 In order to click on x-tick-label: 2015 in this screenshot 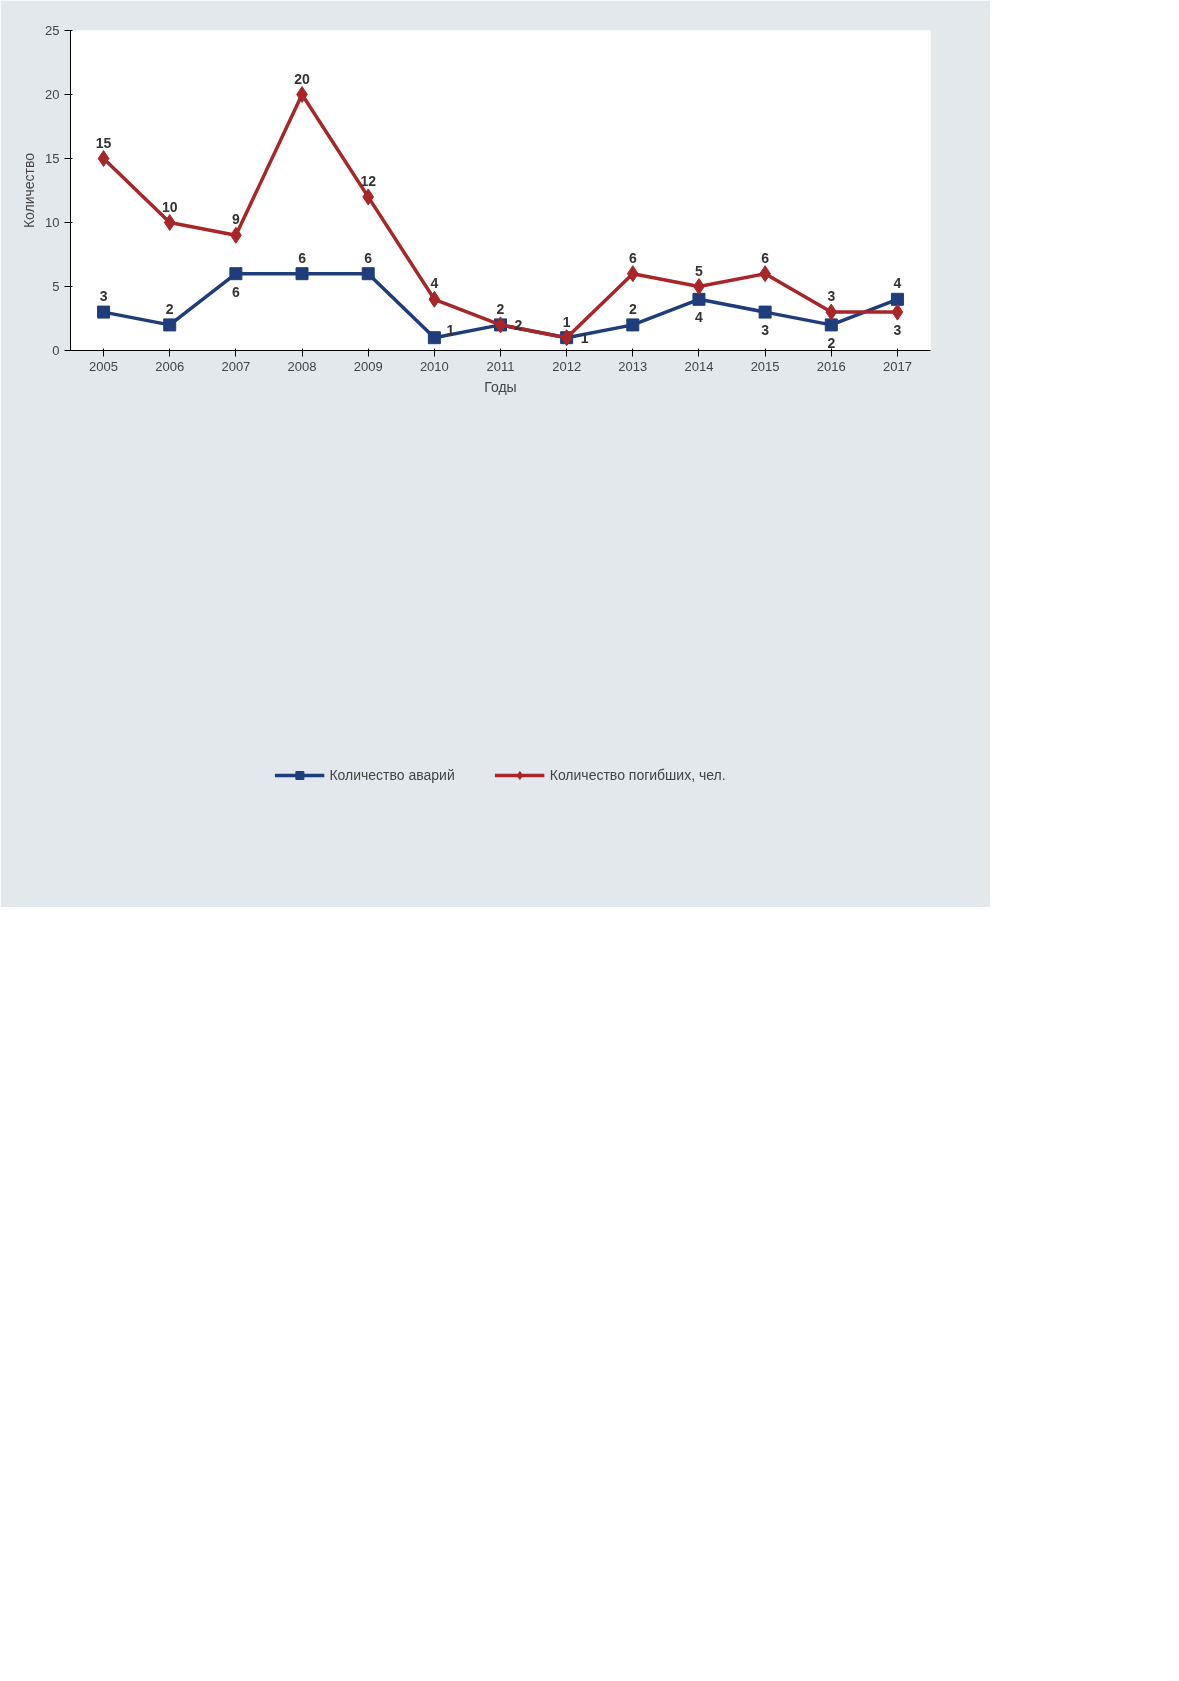, I will do `click(765, 366)`.